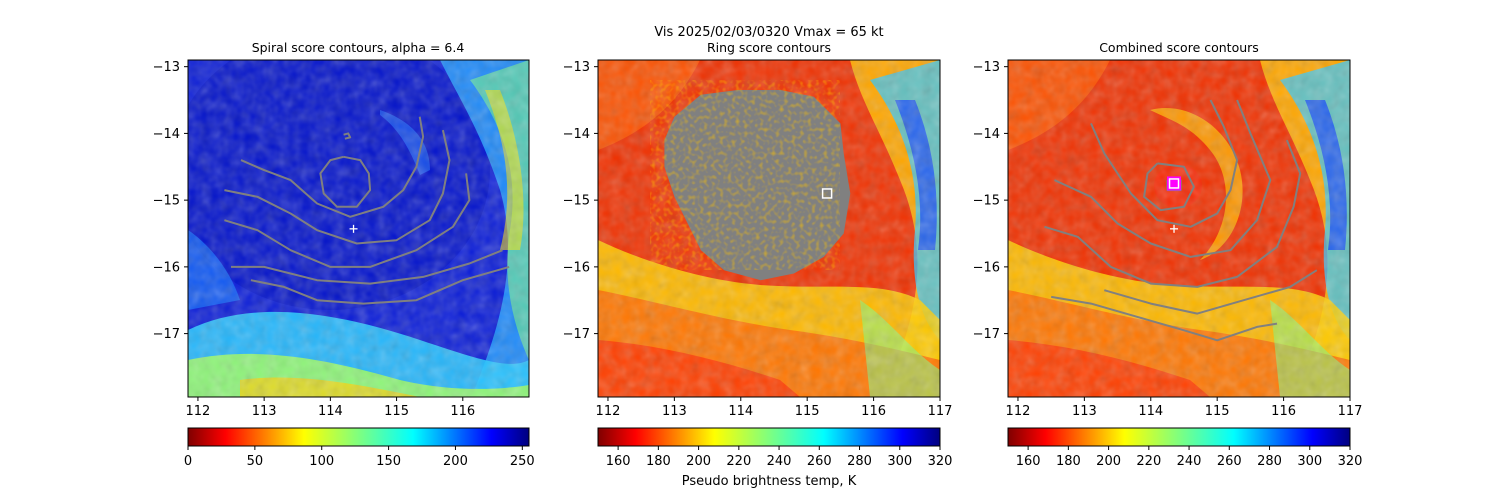  Describe the element at coordinates (769, 437) in the screenshot. I see `ring-colorbar-gradient` at that location.